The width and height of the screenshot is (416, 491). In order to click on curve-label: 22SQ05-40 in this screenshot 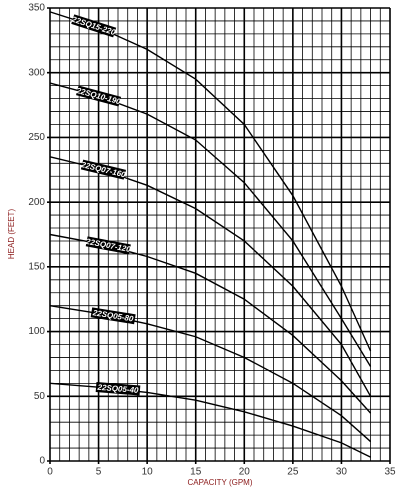, I will do `click(118, 389)`.